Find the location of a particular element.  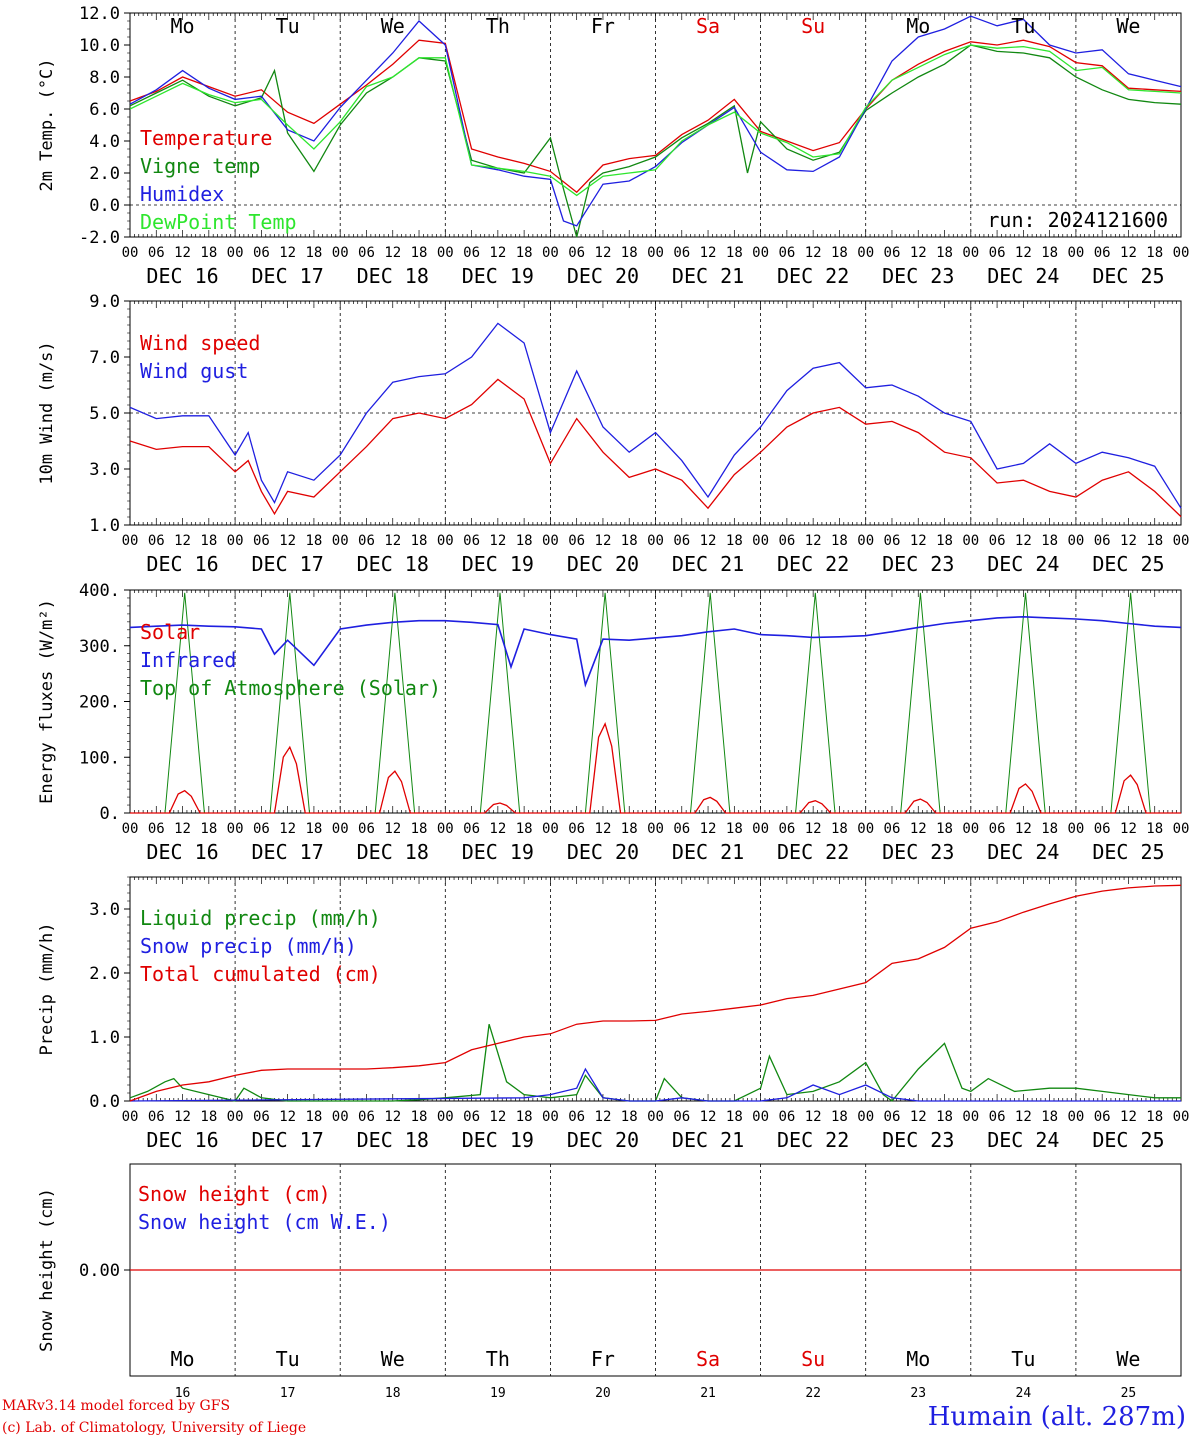

y-tick-label: -2.0 is located at coordinates (99, 238).